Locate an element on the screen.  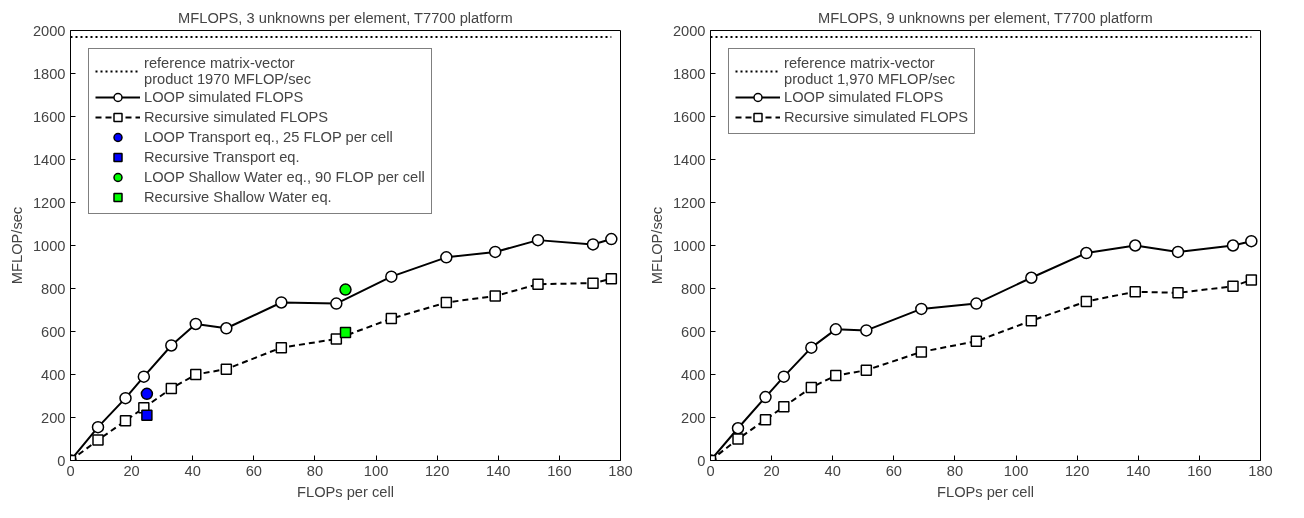
chart-title: MFLOPS, 9 unknowns per element, T7700 platform is located at coordinates (985, 17).